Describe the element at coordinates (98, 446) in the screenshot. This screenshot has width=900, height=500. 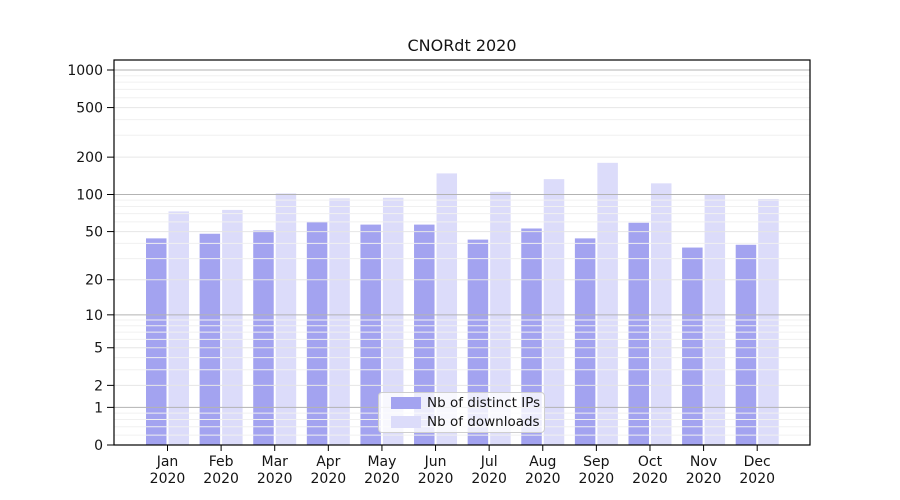
I see `y-tick-label-0: 0` at that location.